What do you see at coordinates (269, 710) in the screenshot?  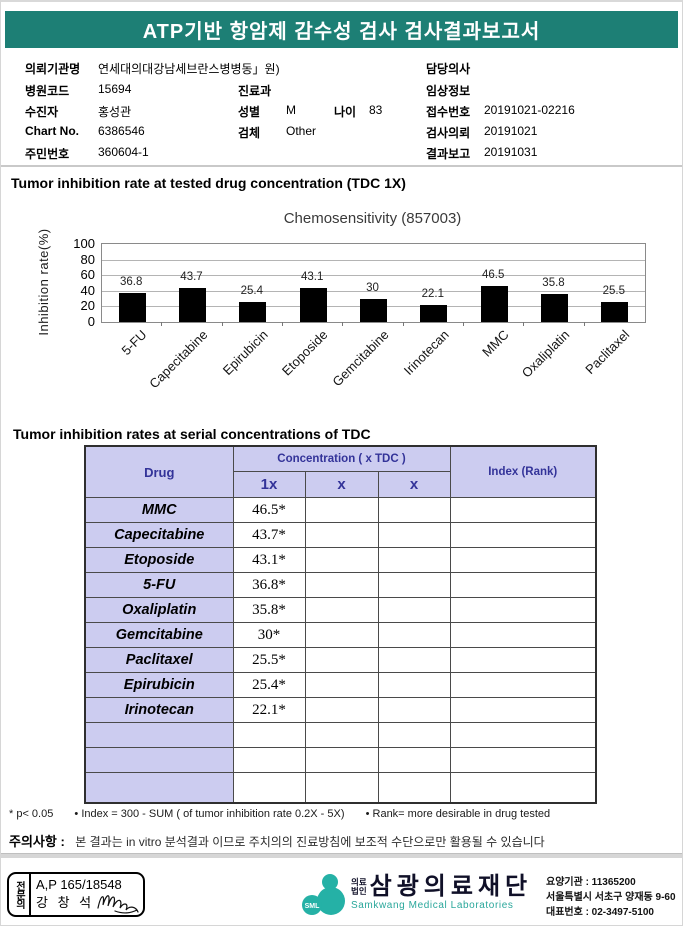 I see `inhibition-value-cell: 22.1*` at bounding box center [269, 710].